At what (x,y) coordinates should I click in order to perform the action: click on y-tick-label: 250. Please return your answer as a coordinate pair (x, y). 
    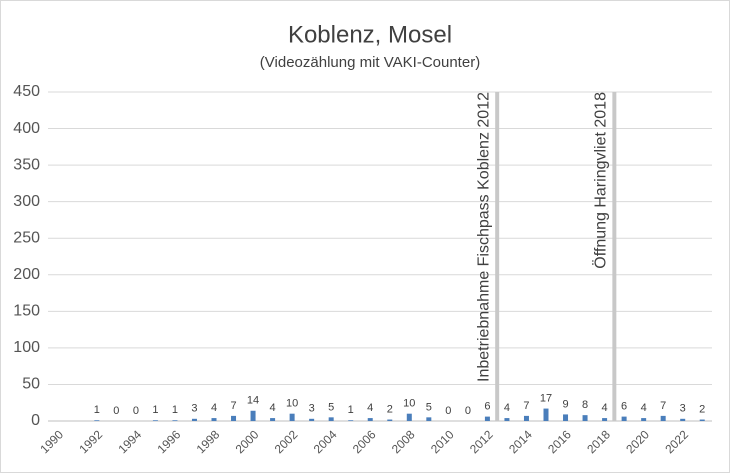
    Looking at the image, I should click on (26, 237).